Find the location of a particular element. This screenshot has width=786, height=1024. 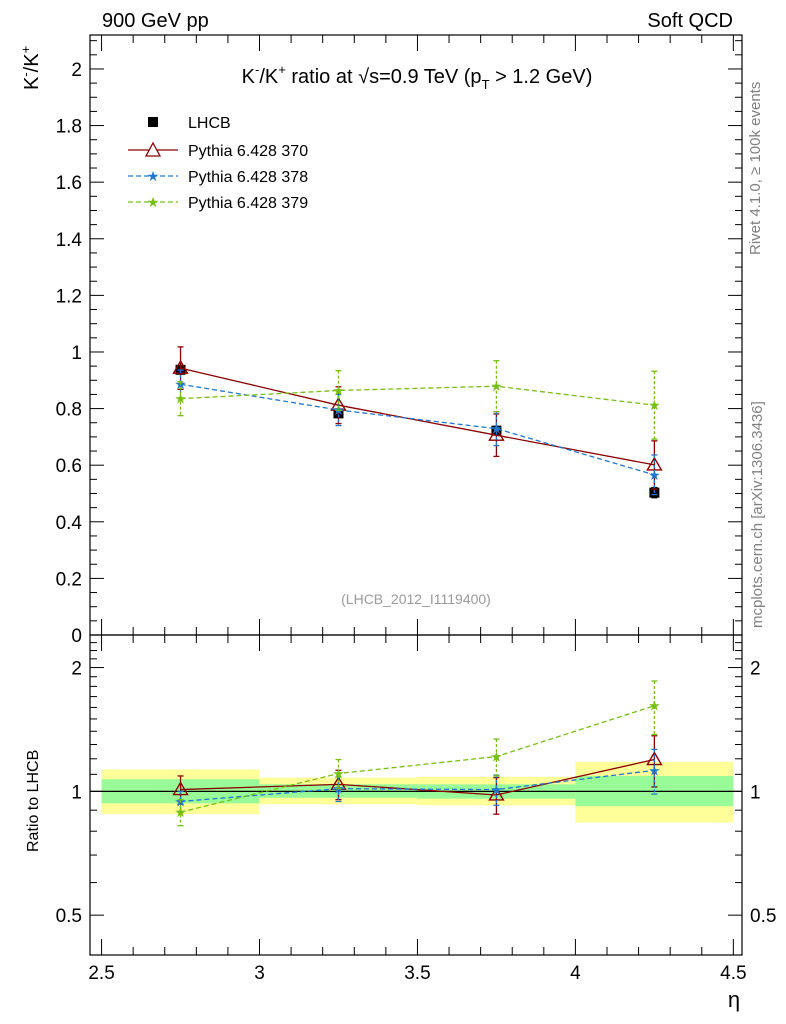

main-pythia-6-428-379-line is located at coordinates (417, 395).